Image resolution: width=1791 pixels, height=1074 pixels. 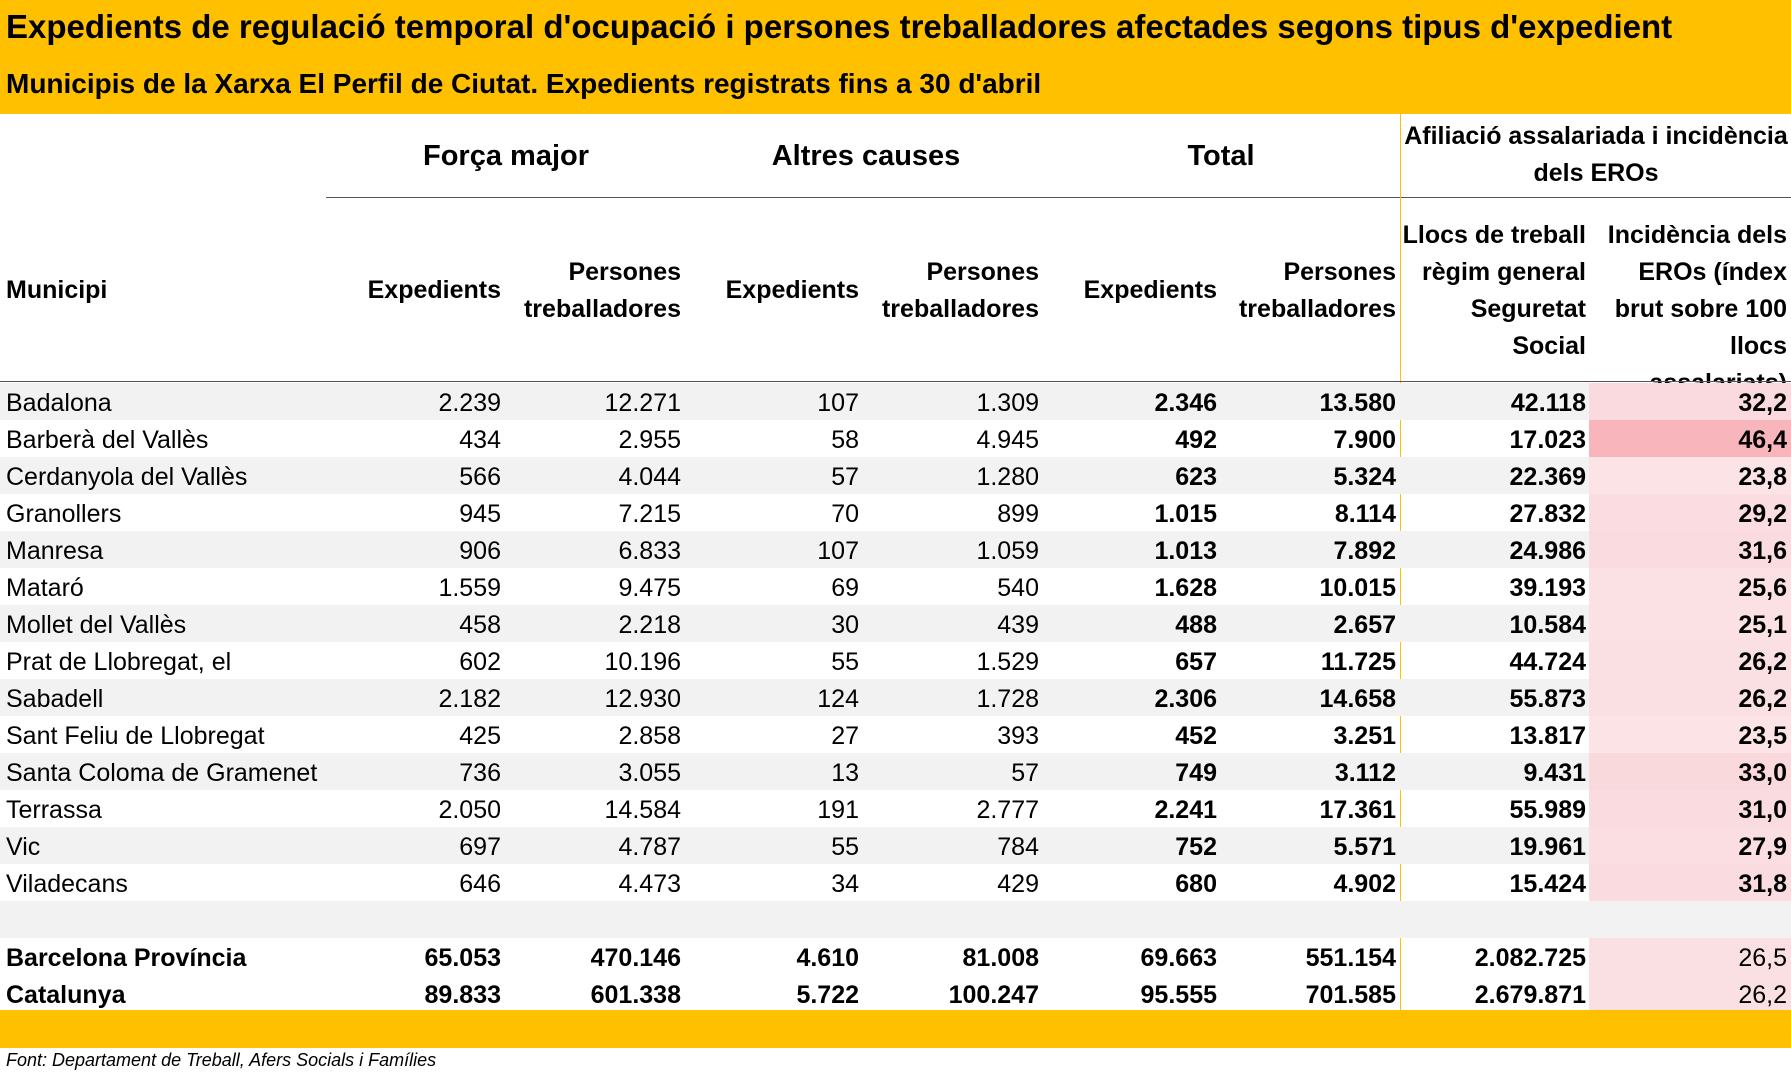 What do you see at coordinates (1018, 847) in the screenshot?
I see `cell-ac-pers: 784` at bounding box center [1018, 847].